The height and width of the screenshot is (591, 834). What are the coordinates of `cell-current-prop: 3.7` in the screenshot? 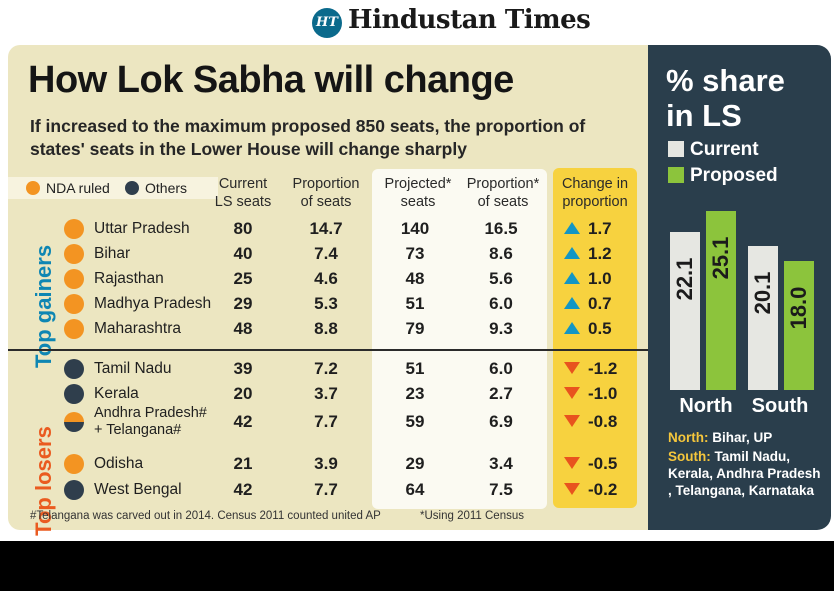 It's located at (326, 393).